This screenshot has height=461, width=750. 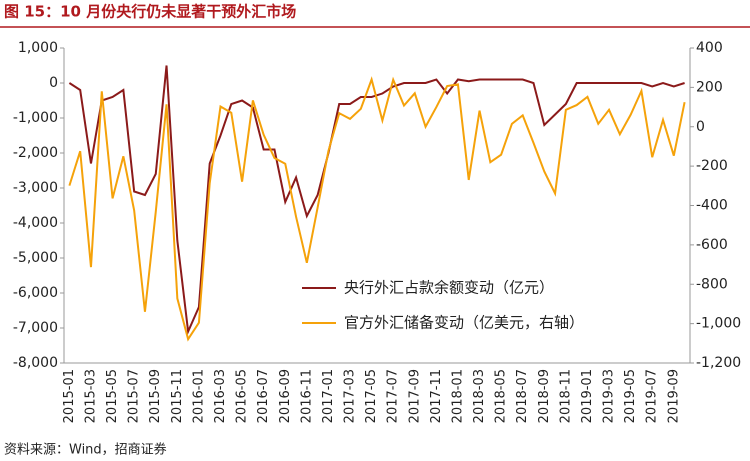 What do you see at coordinates (35, 118) in the screenshot?
I see `y-tick-label: -1,000` at bounding box center [35, 118].